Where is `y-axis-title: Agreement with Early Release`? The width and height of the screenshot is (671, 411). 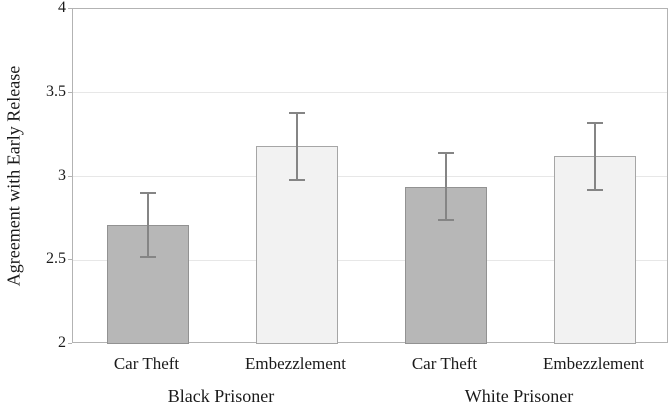
y-axis-title: Agreement with Early Release is located at coordinates (13, 176).